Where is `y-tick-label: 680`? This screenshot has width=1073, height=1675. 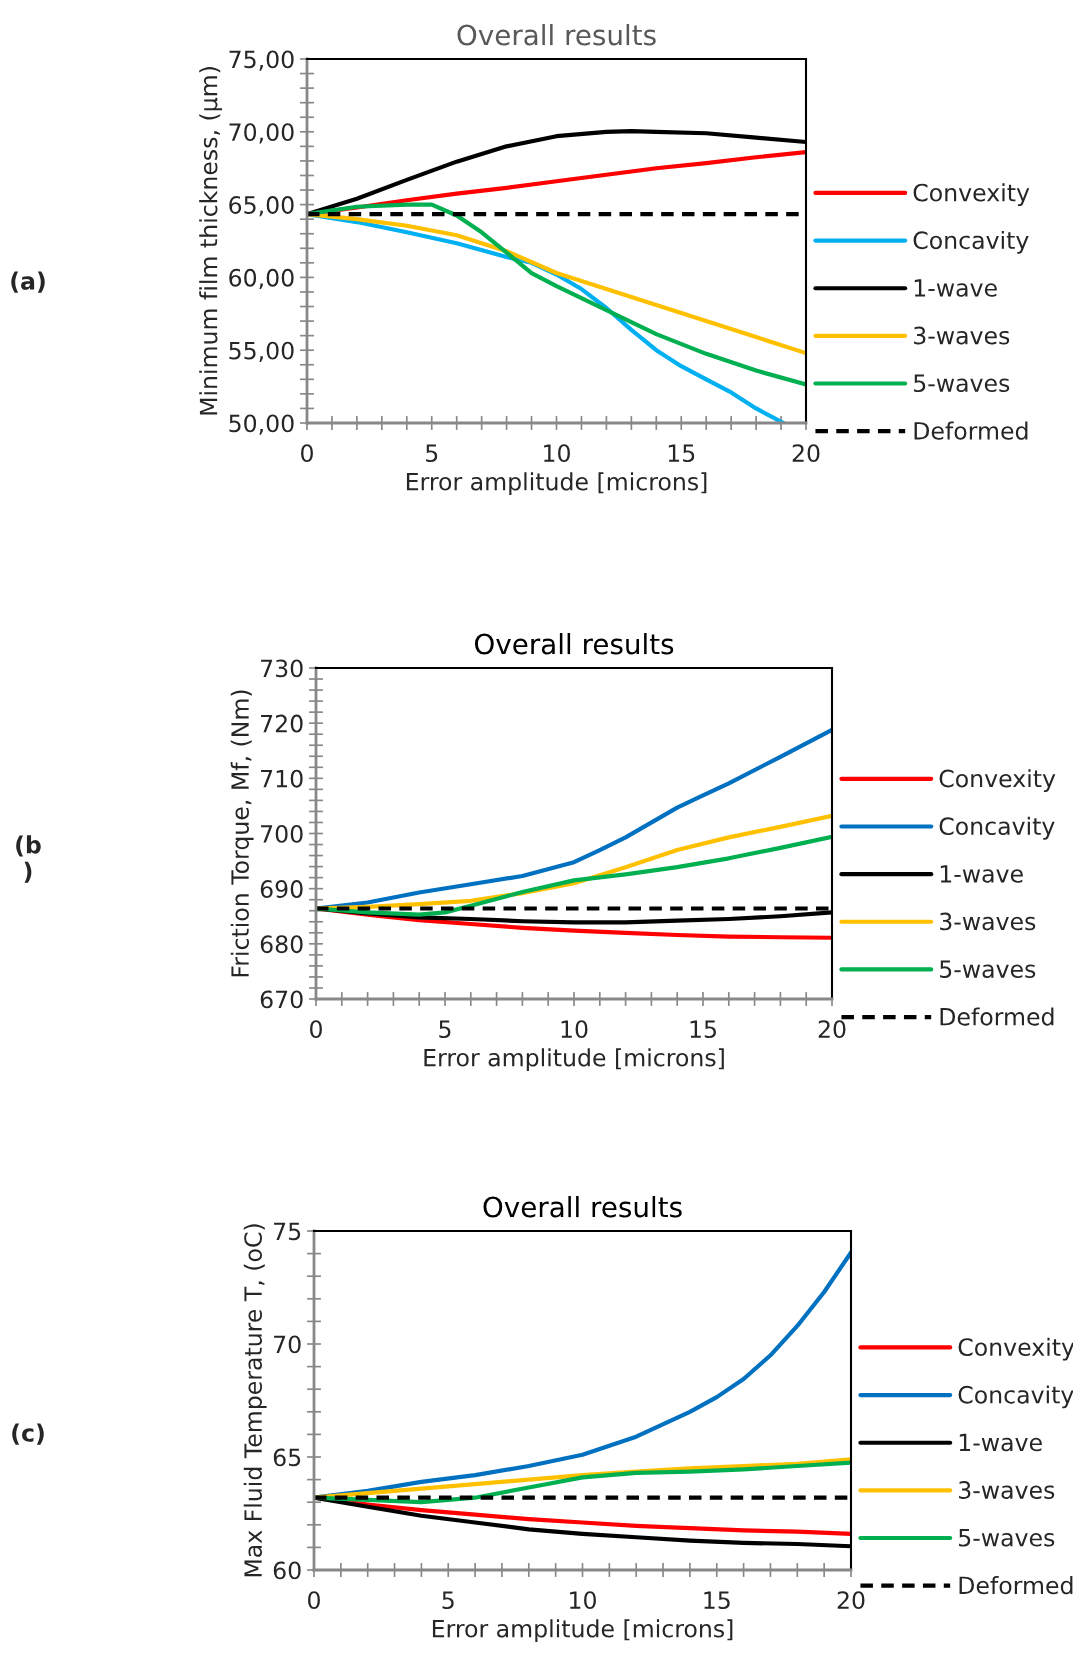 y-tick-label: 680 is located at coordinates (281, 944).